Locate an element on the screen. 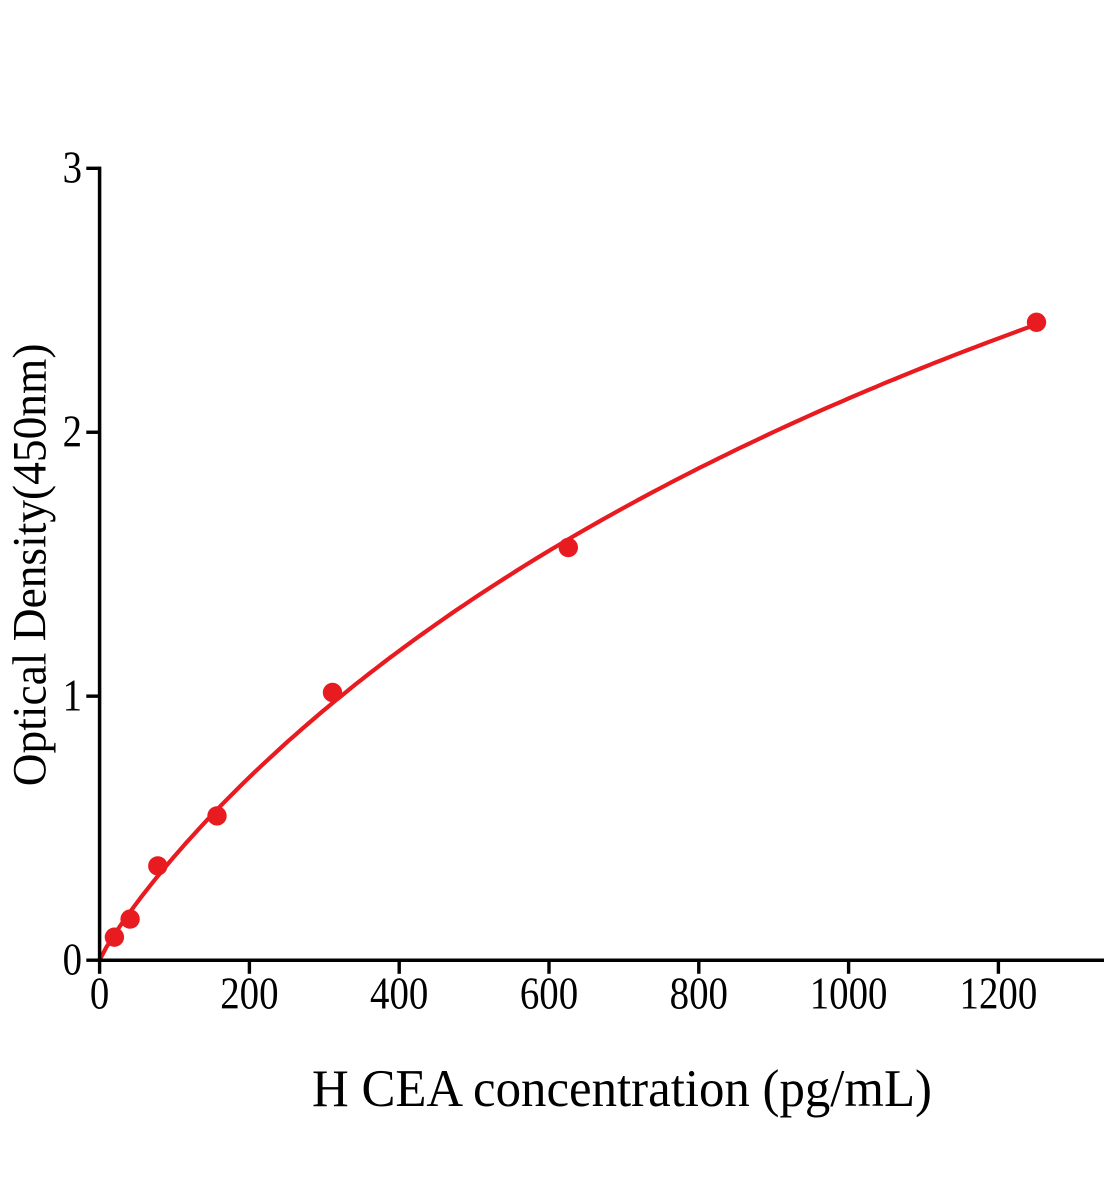  svg-text: 400 is located at coordinates (399, 994).